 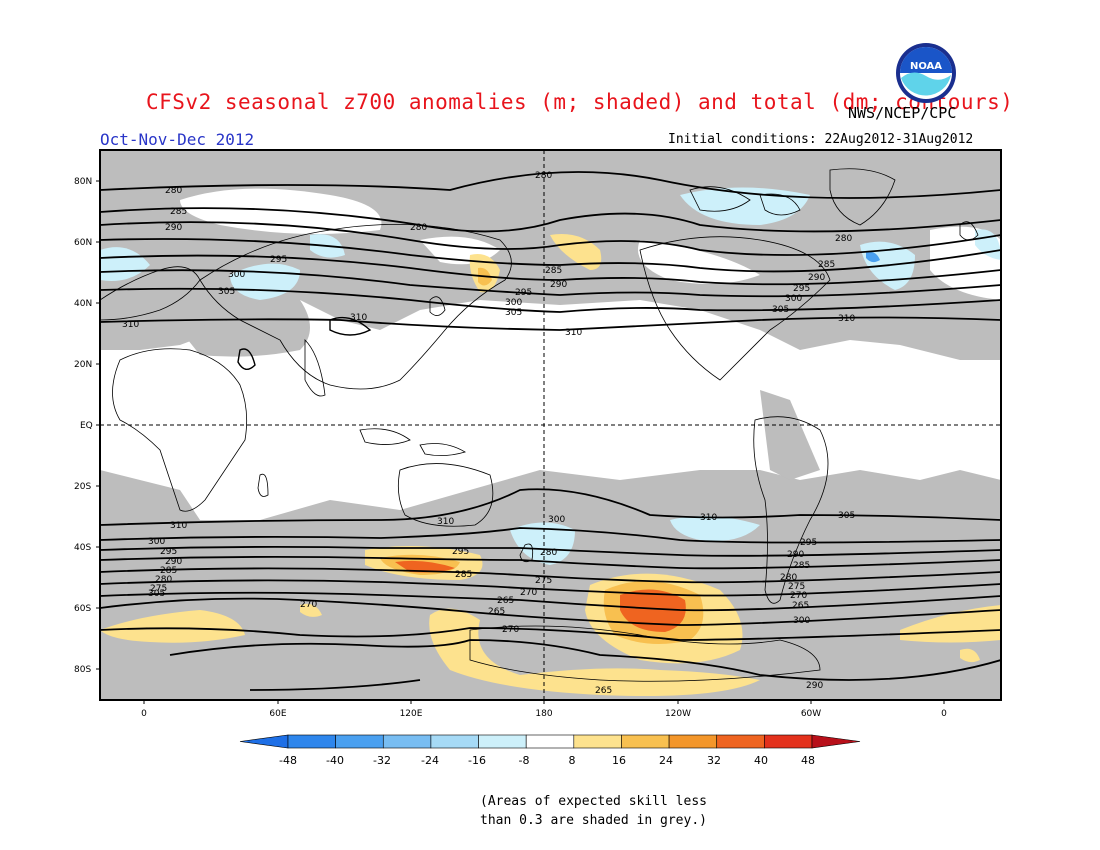 What do you see at coordinates (411, 714) in the screenshot?
I see `lon-label: 120E` at bounding box center [411, 714].